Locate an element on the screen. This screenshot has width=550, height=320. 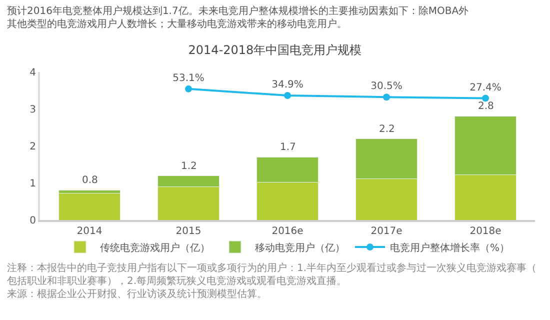
y-tick-label: 3 is located at coordinates (33, 110).